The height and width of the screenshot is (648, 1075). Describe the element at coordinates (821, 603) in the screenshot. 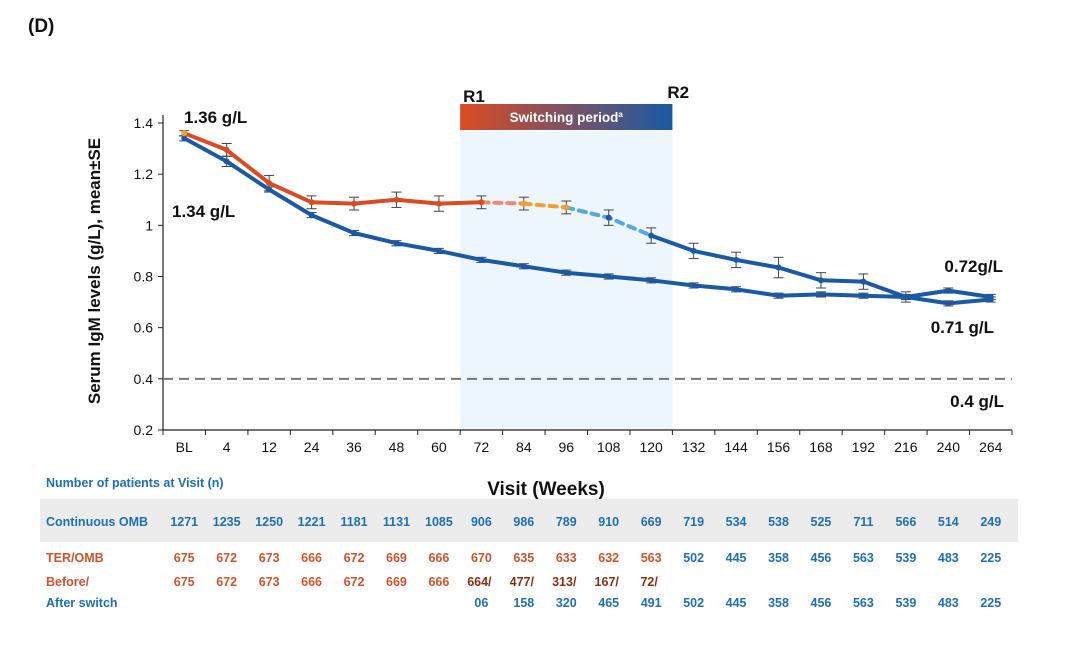

I see `table-cell-after: 456` at that location.